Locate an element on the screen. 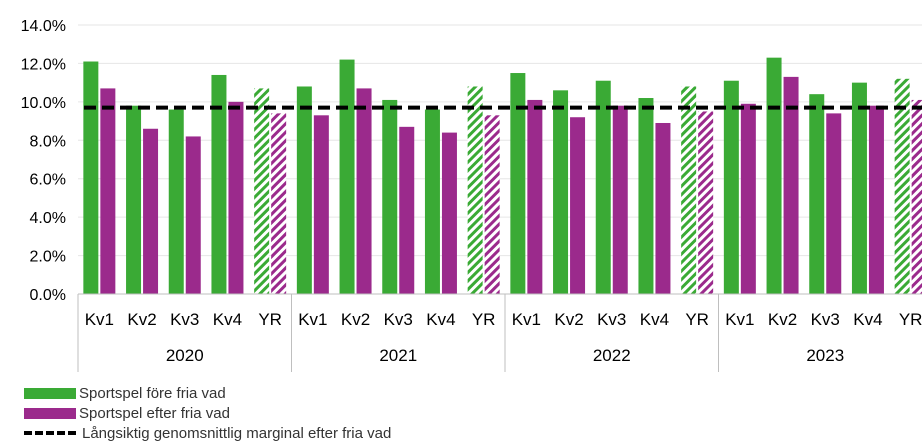 This screenshot has width=922, height=447. y-tick-label: 0.0% is located at coordinates (48, 295).